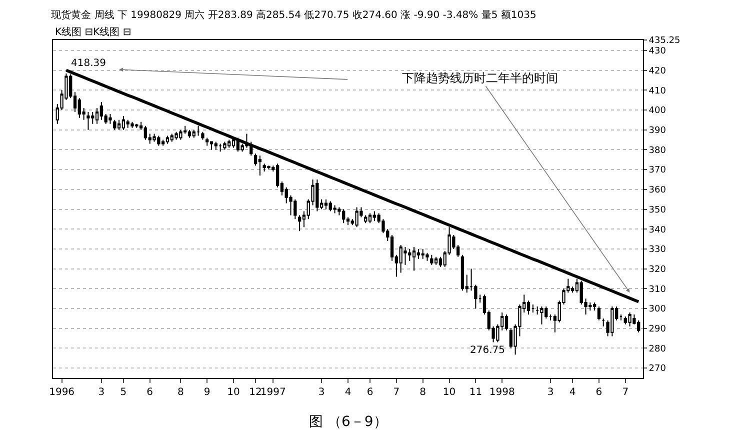  Describe the element at coordinates (657, 309) in the screenshot. I see `y-tick-label: 300` at that location.